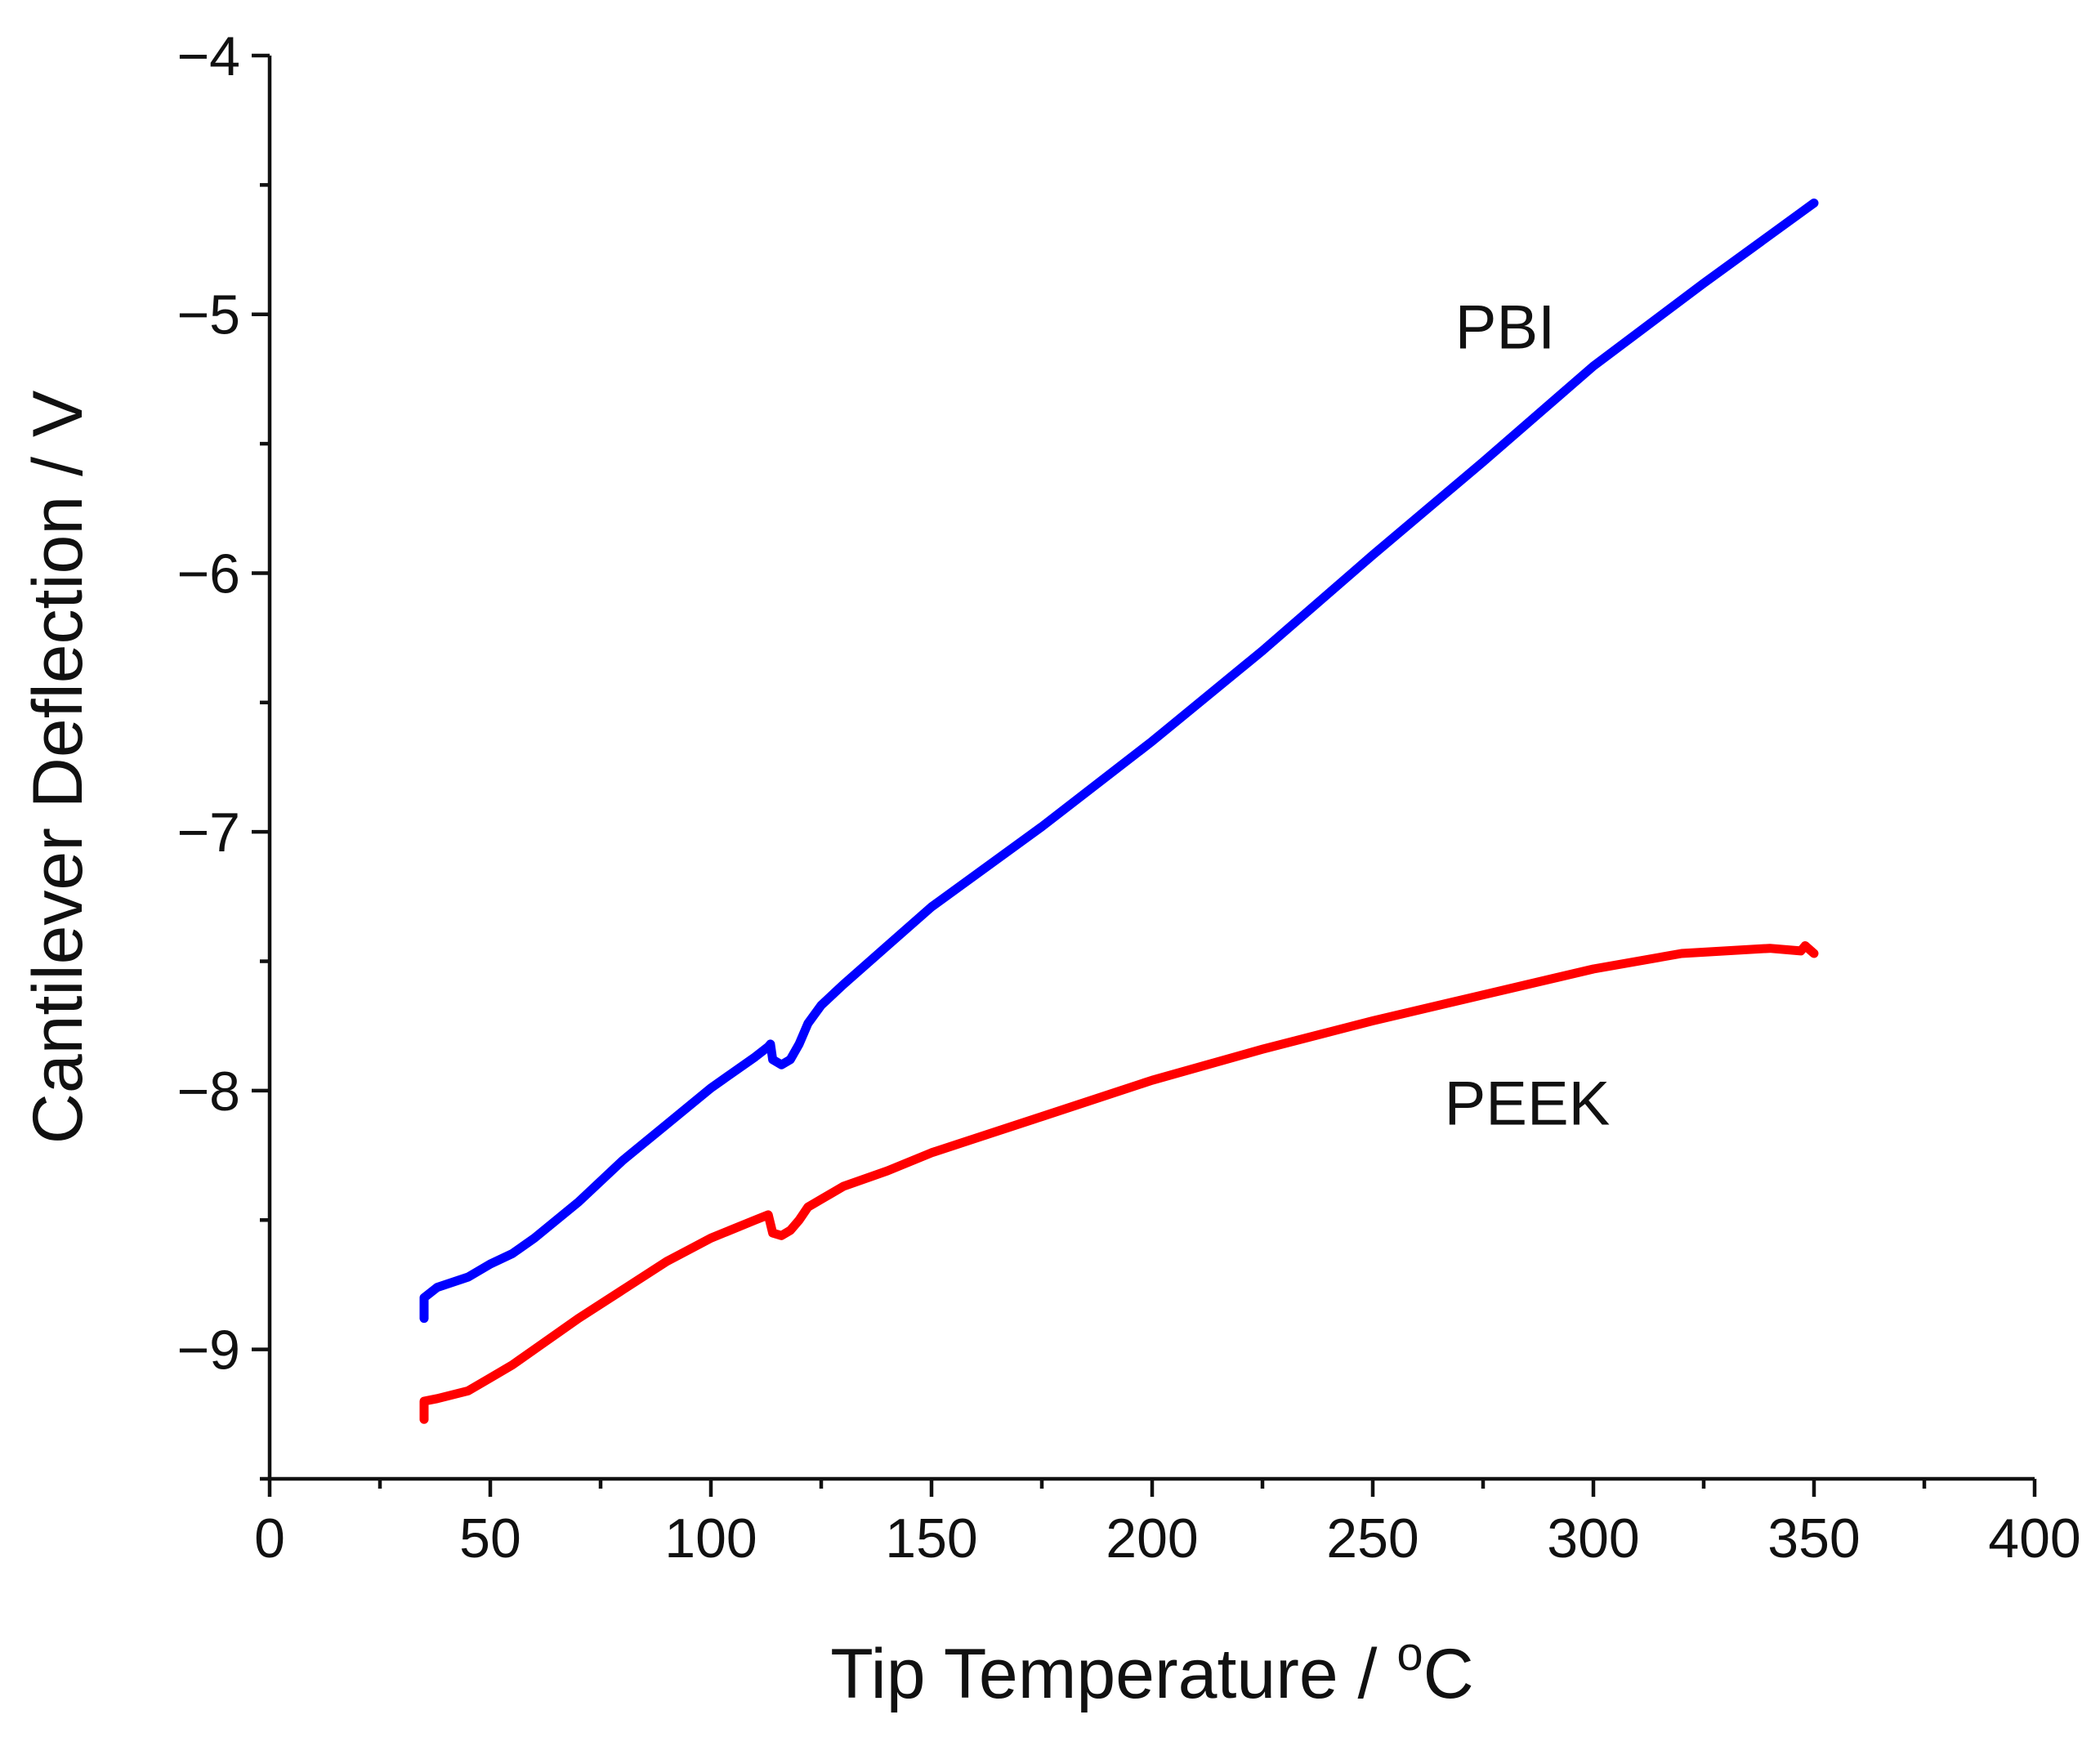 The image size is (2100, 1737). I want to click on y-tick-label: −8, so click(208, 1092).